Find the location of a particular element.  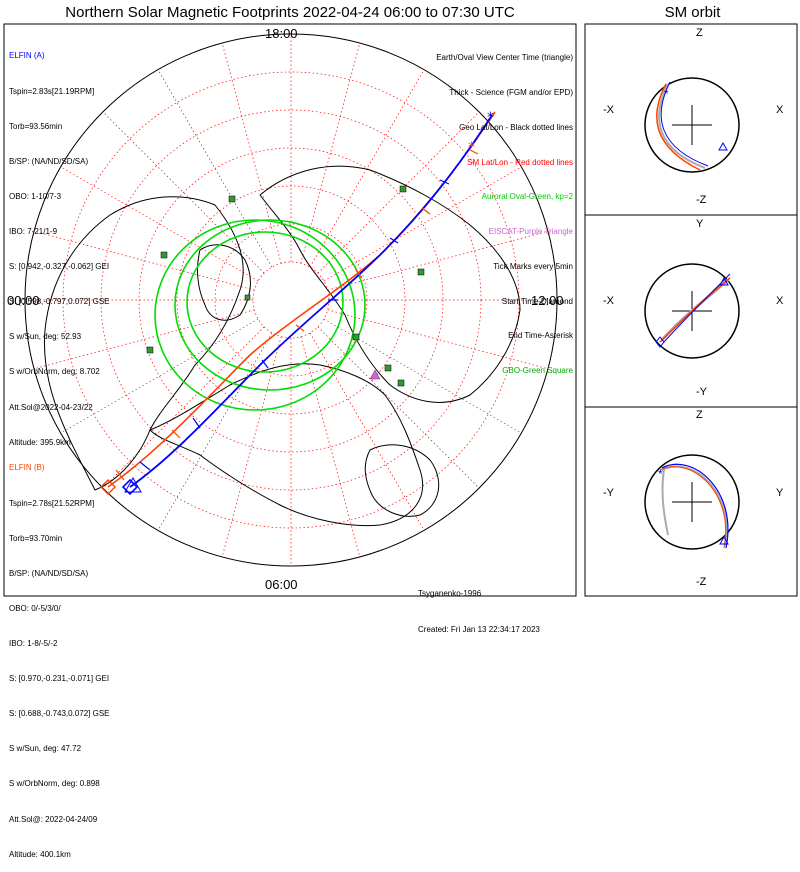

sm2-top-label: Y is located at coordinates (700, 224).